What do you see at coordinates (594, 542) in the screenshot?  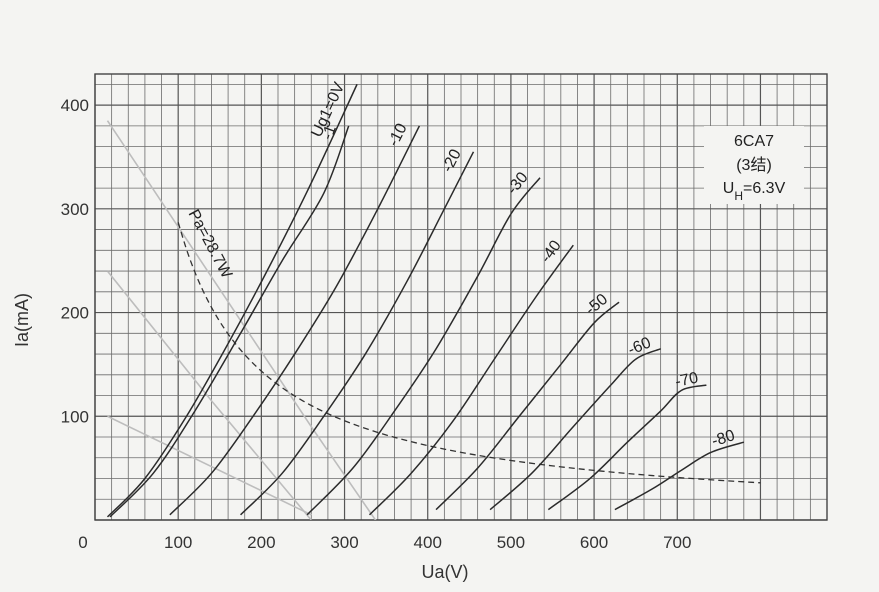 I see `x-tick-label: 600` at bounding box center [594, 542].